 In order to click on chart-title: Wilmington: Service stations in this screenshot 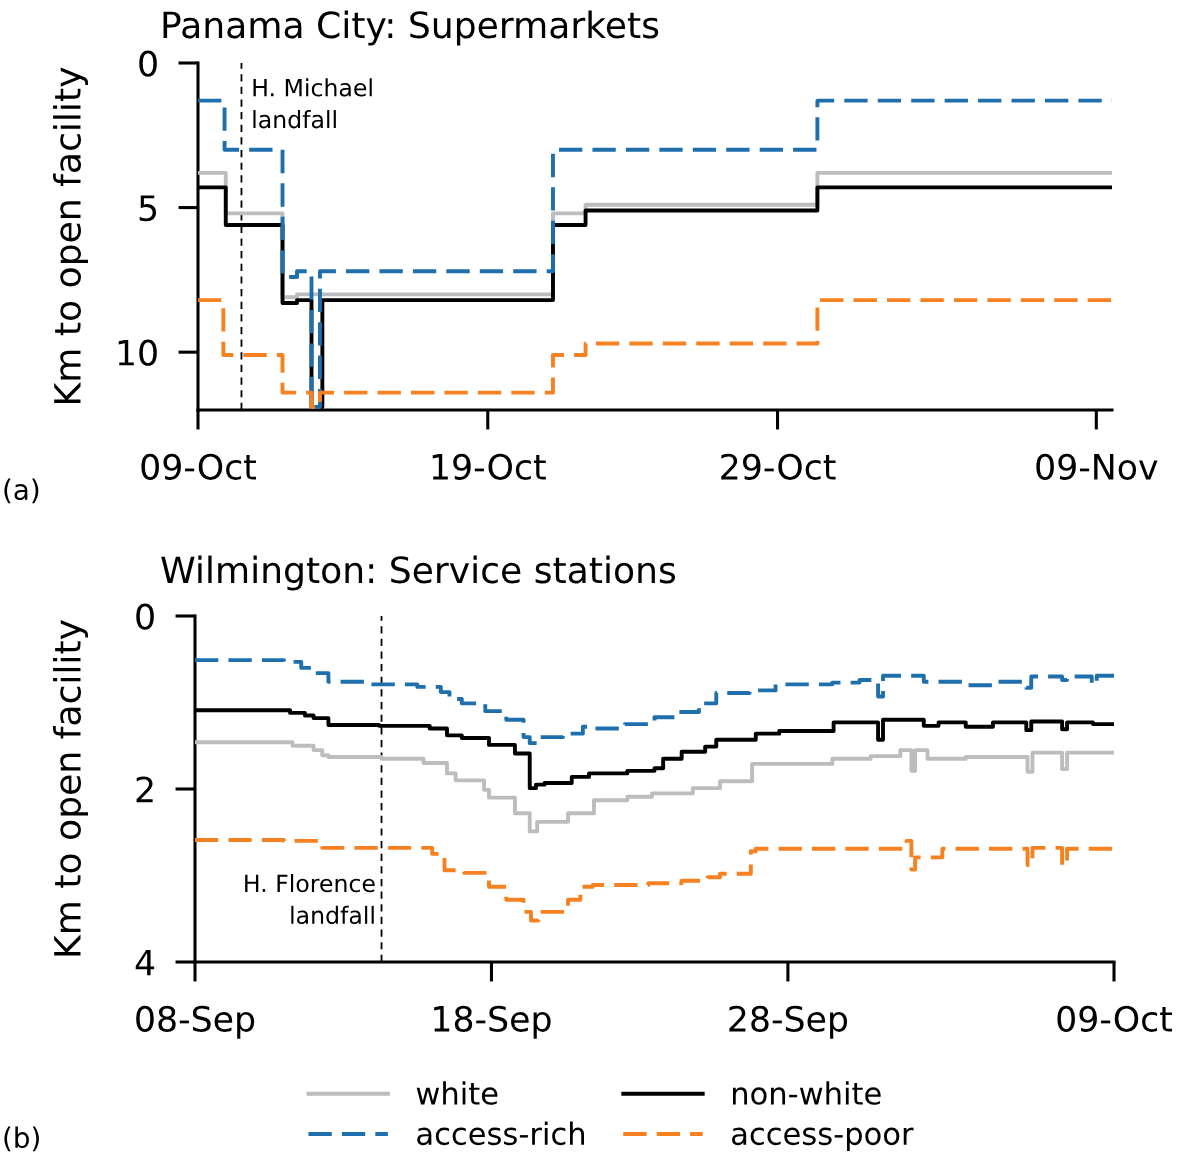, I will do `click(418, 573)`.